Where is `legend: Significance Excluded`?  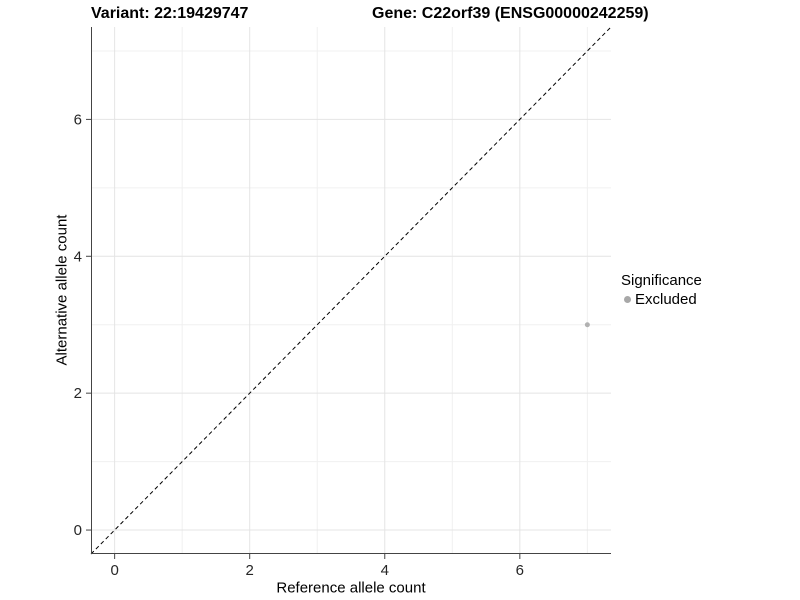 legend: Significance Excluded is located at coordinates (708, 290).